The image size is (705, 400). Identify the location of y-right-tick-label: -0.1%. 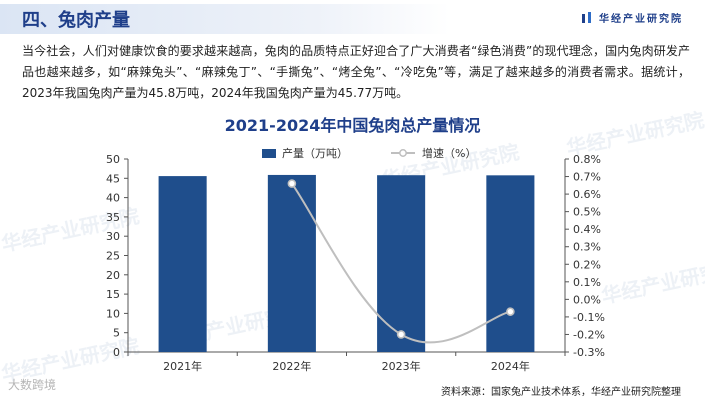
(589, 317).